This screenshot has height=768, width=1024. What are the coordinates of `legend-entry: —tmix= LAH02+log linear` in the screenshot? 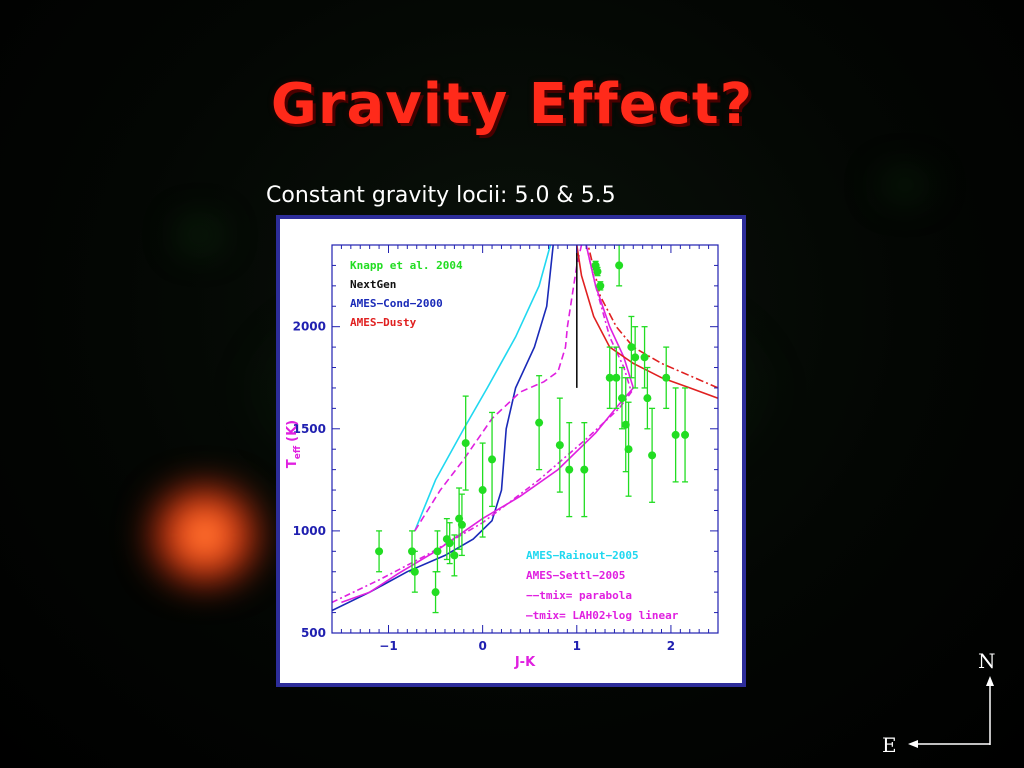 It's located at (602, 615).